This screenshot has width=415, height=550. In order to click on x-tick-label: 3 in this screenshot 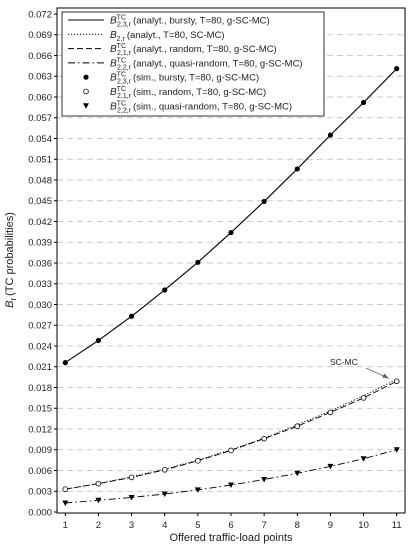, I will do `click(131, 525)`.